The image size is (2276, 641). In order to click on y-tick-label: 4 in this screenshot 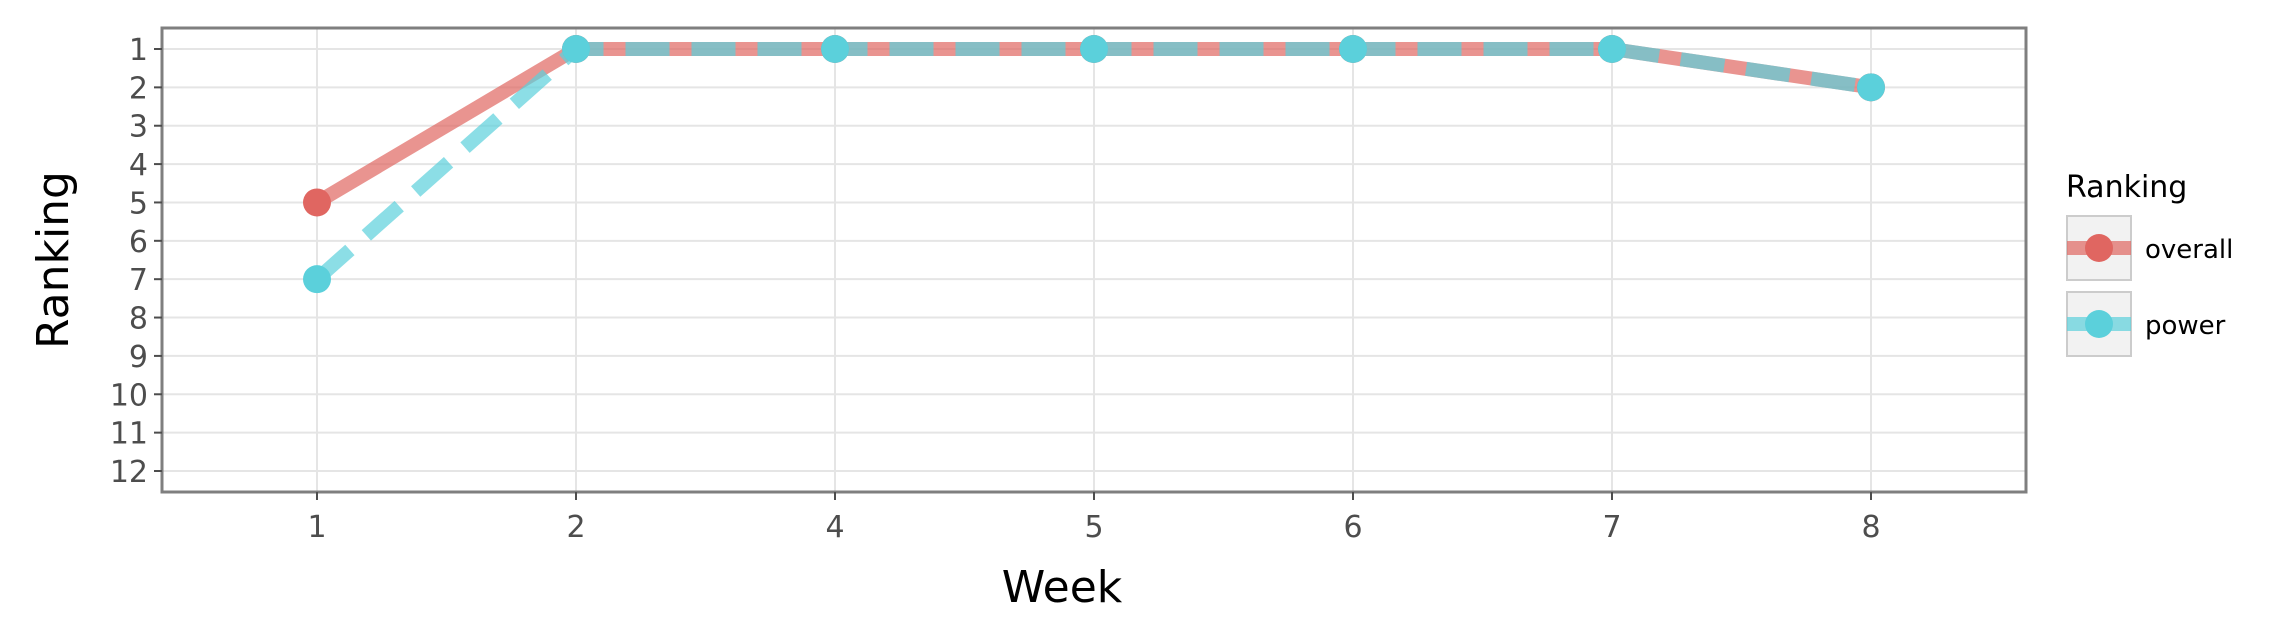, I will do `click(138, 165)`.